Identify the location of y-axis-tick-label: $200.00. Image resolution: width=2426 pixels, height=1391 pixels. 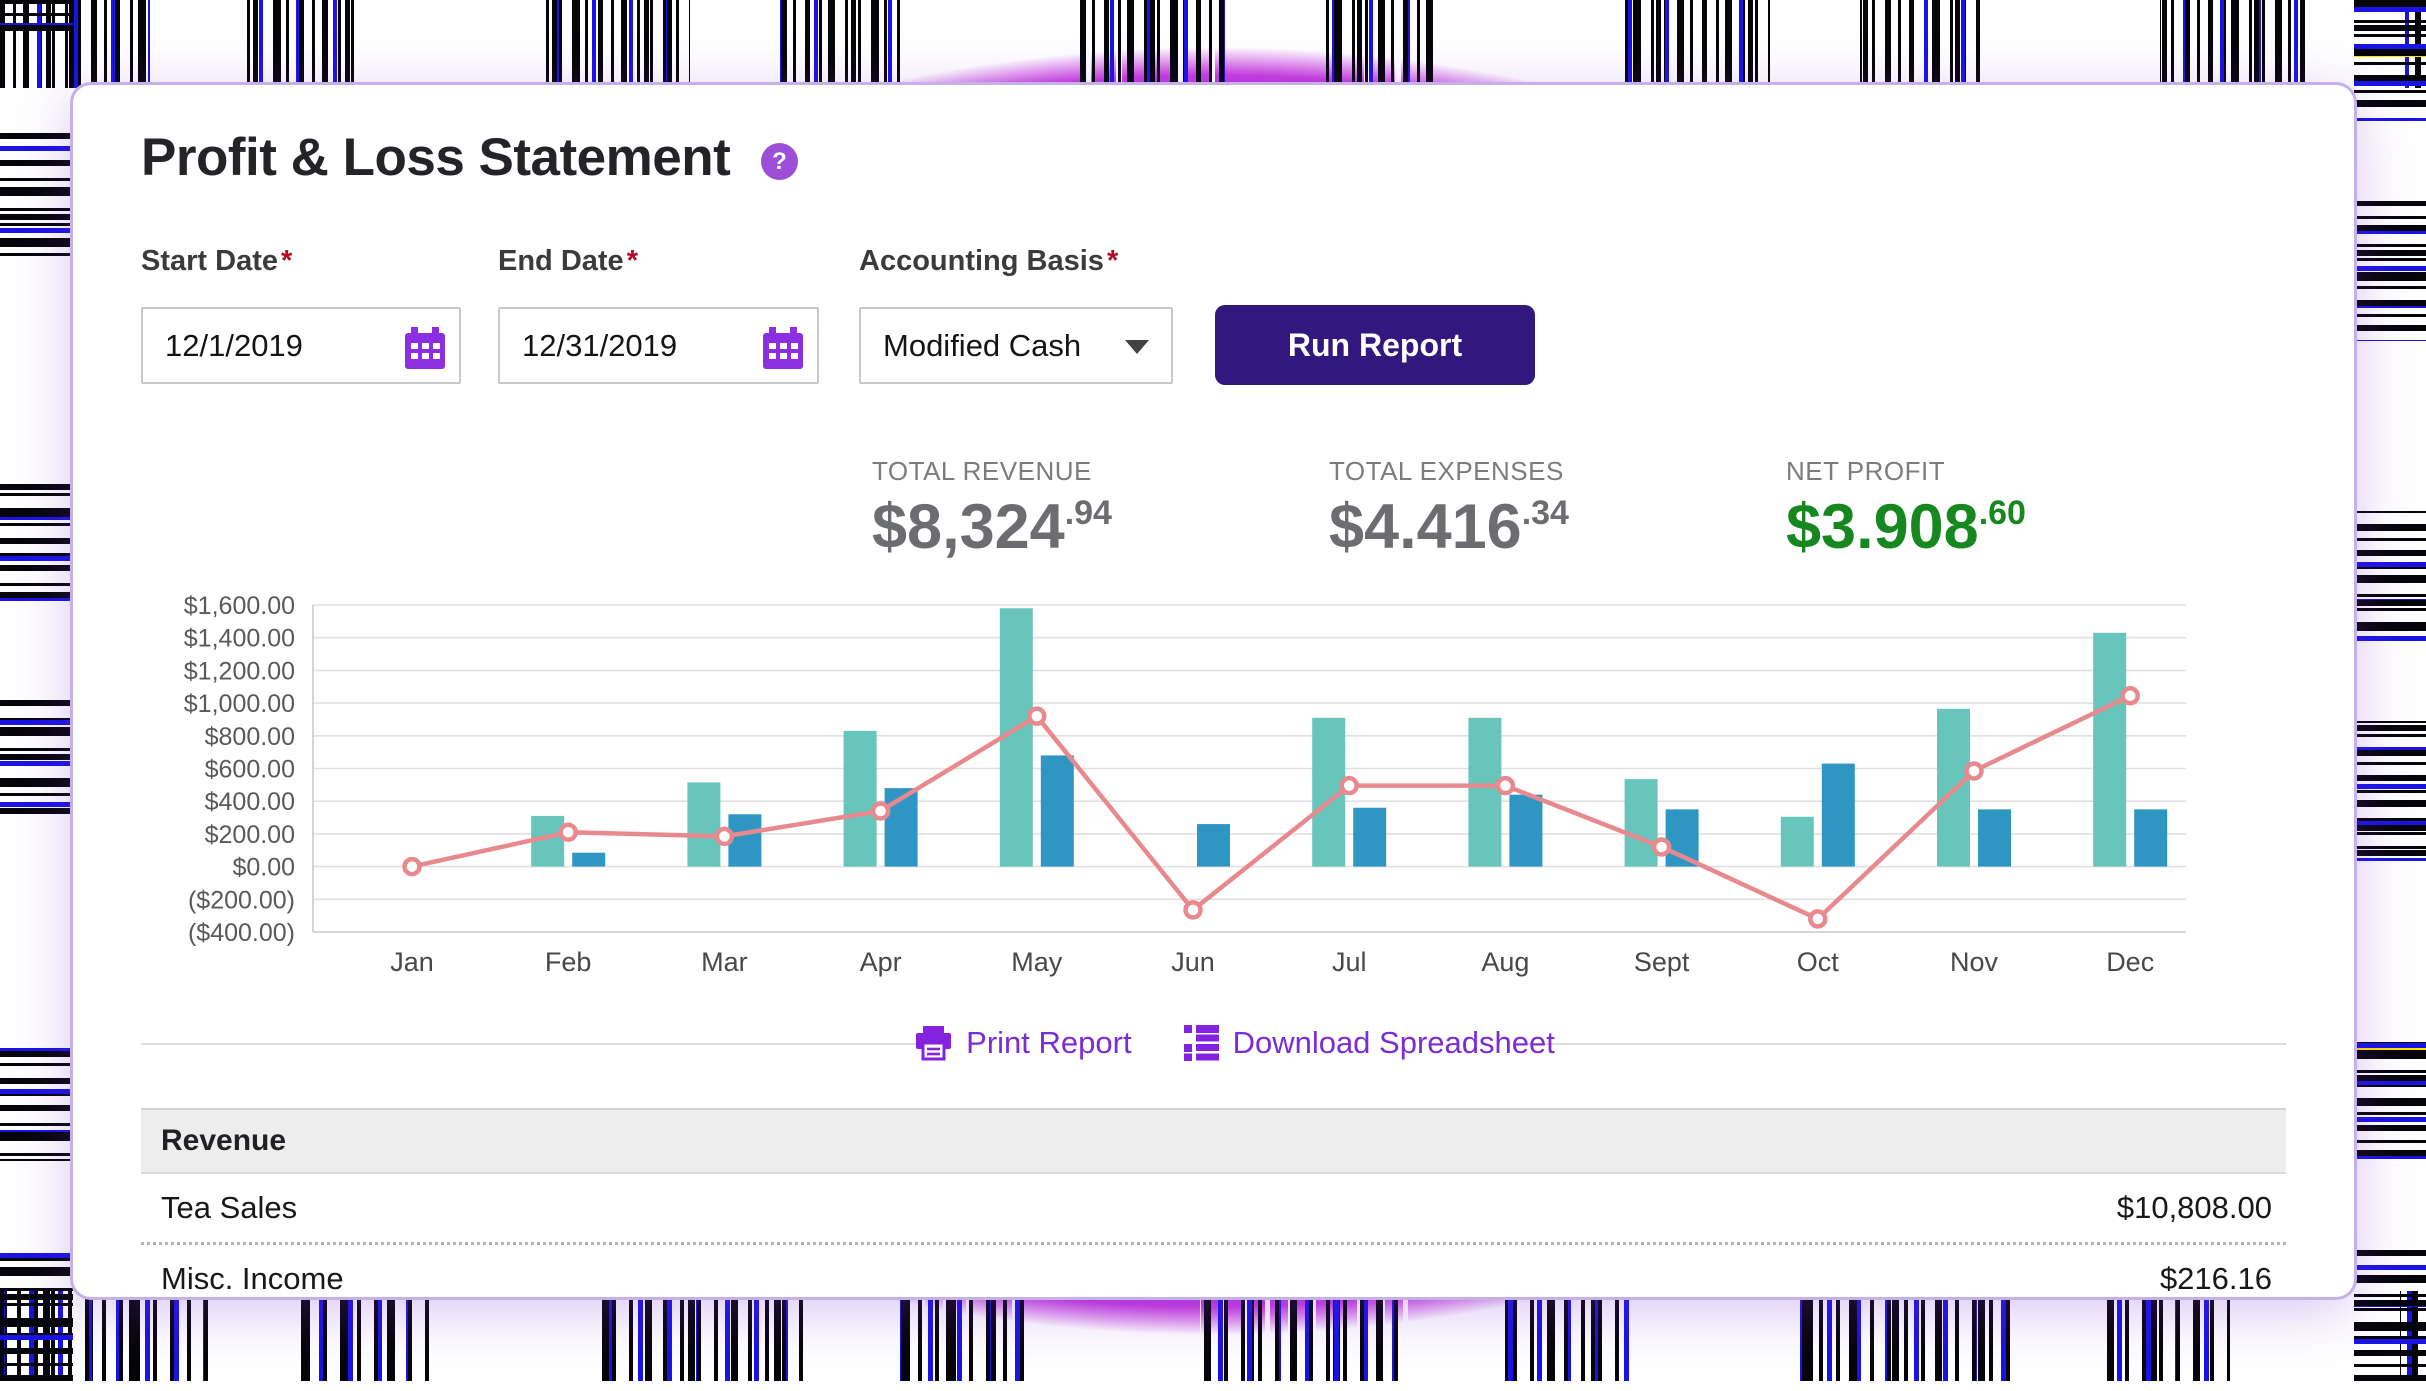
(250, 835).